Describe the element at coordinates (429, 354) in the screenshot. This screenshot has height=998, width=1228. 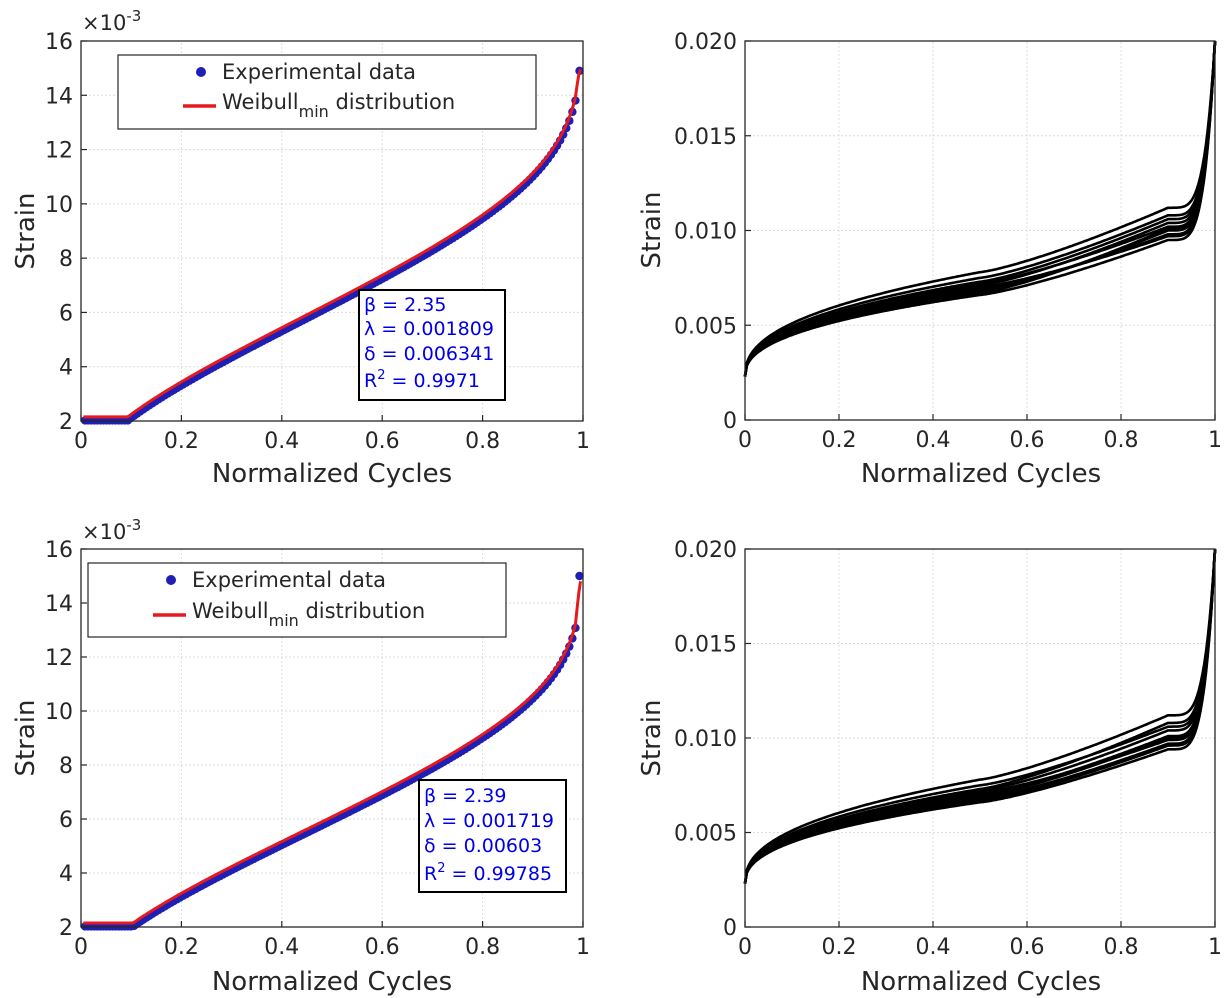
I see `param-delta: δ = 0.006341` at that location.